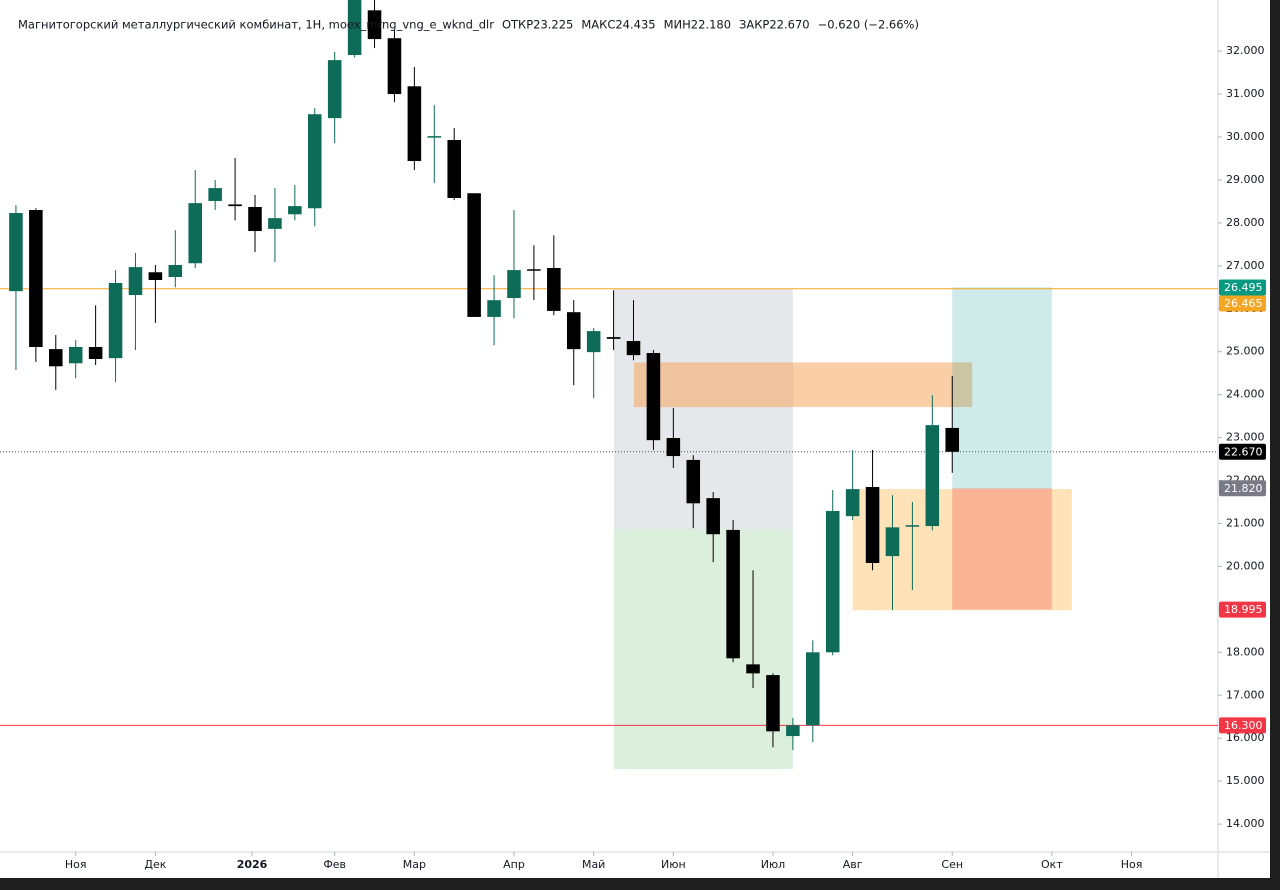  What do you see at coordinates (868, 25) in the screenshot?
I see `ohlc-value: −0.620 (−2.66%)` at bounding box center [868, 25].